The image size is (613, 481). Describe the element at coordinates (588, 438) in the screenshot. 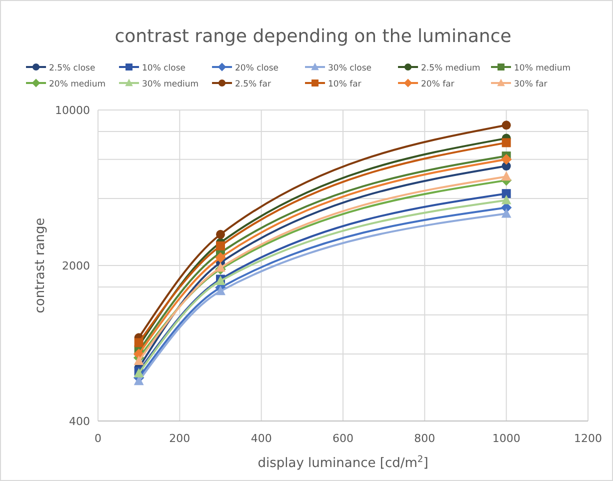

I see `x-tick-label: 1200` at that location.